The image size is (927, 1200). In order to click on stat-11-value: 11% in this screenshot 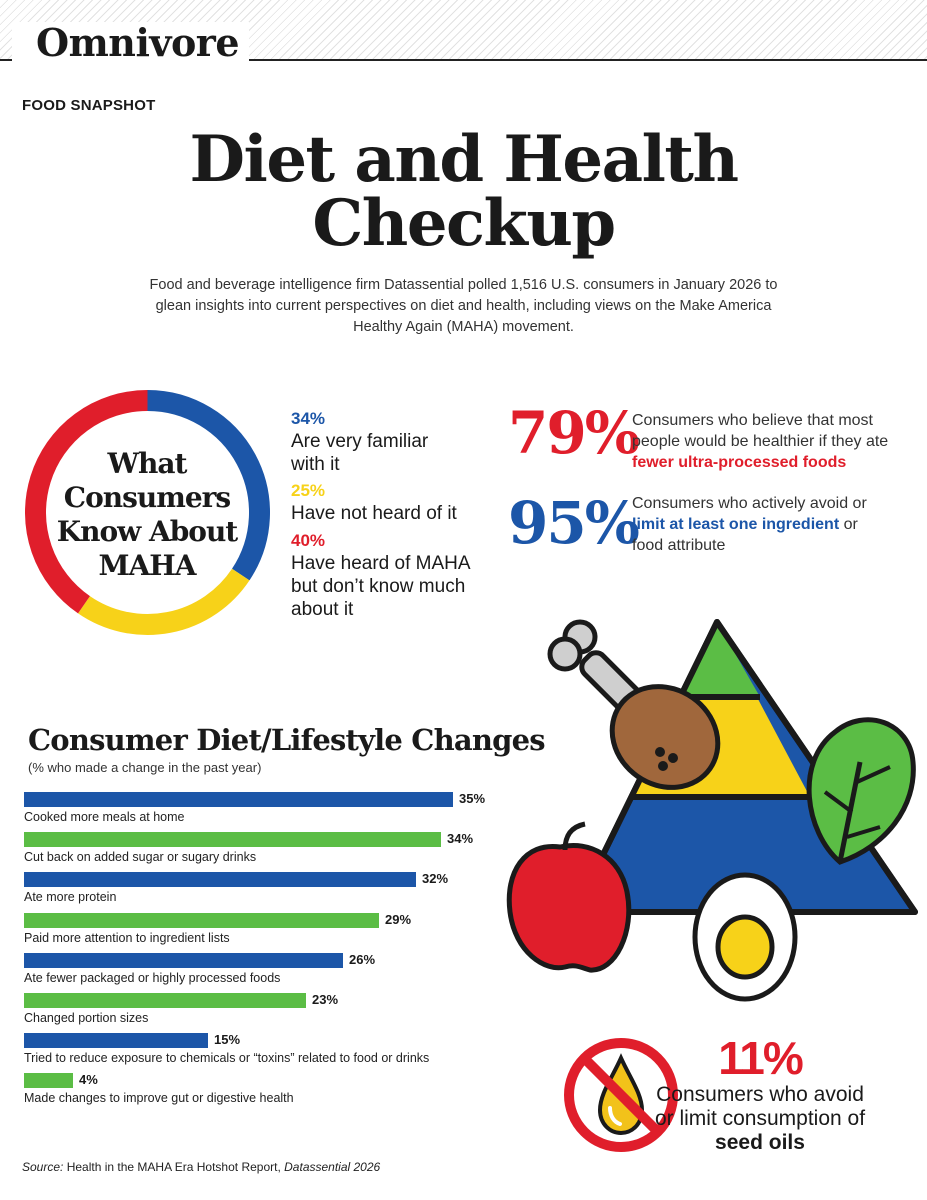, I will do `click(761, 1058)`.